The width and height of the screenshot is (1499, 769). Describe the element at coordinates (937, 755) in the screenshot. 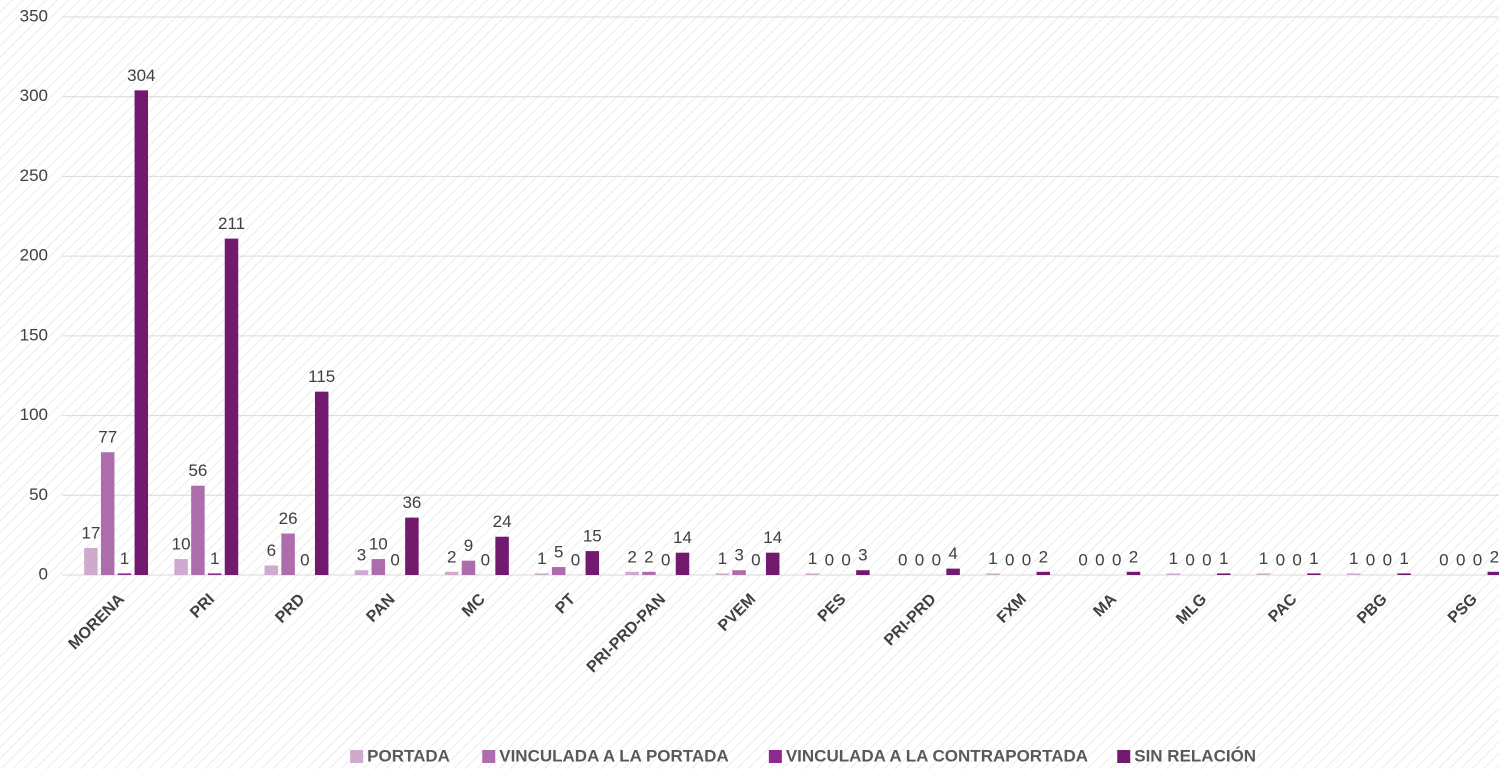

I see `legend-label: VINCULADA A LA CONTRAPORTADA` at that location.